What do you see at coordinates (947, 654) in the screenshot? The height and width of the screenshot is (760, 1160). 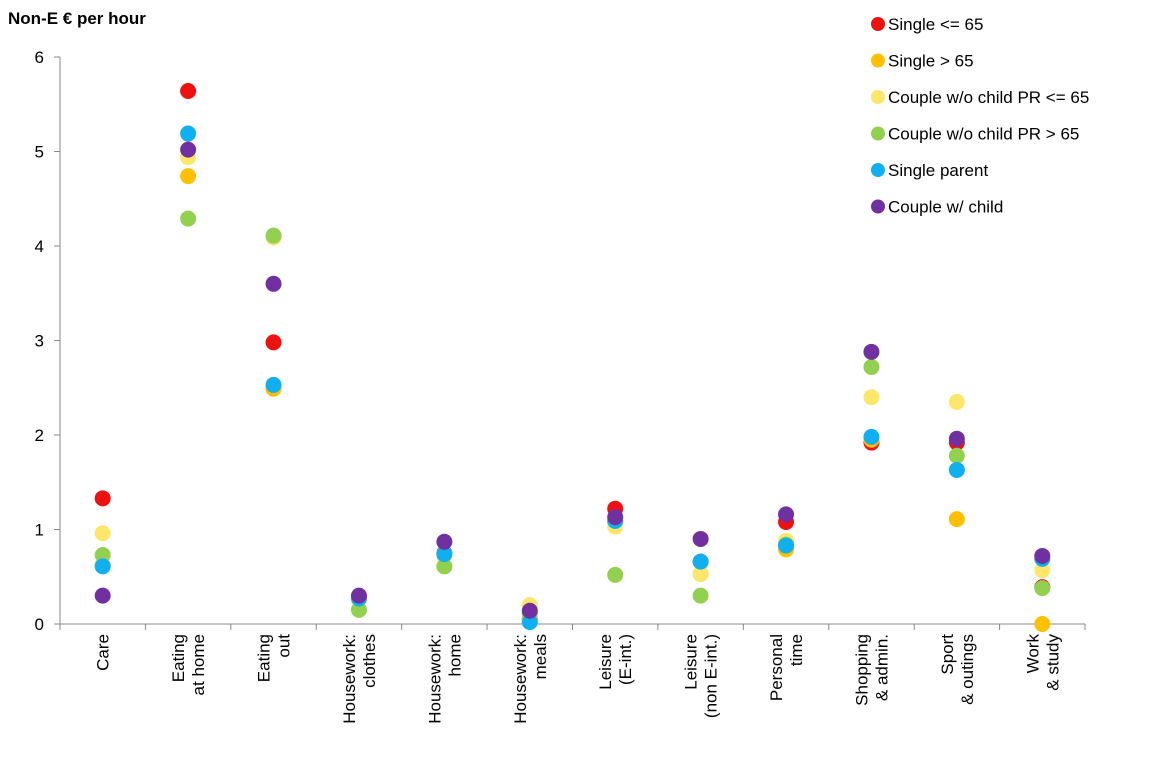 I see `x-tick-label-line: Sport` at bounding box center [947, 654].